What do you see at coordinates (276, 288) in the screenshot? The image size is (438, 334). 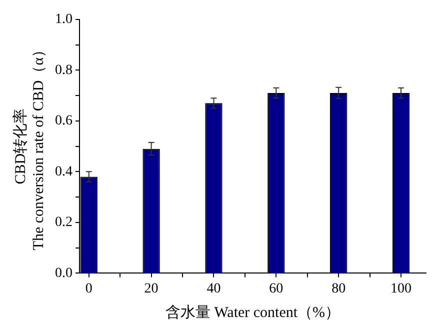 I see `x-tick-label: 60` at bounding box center [276, 288].